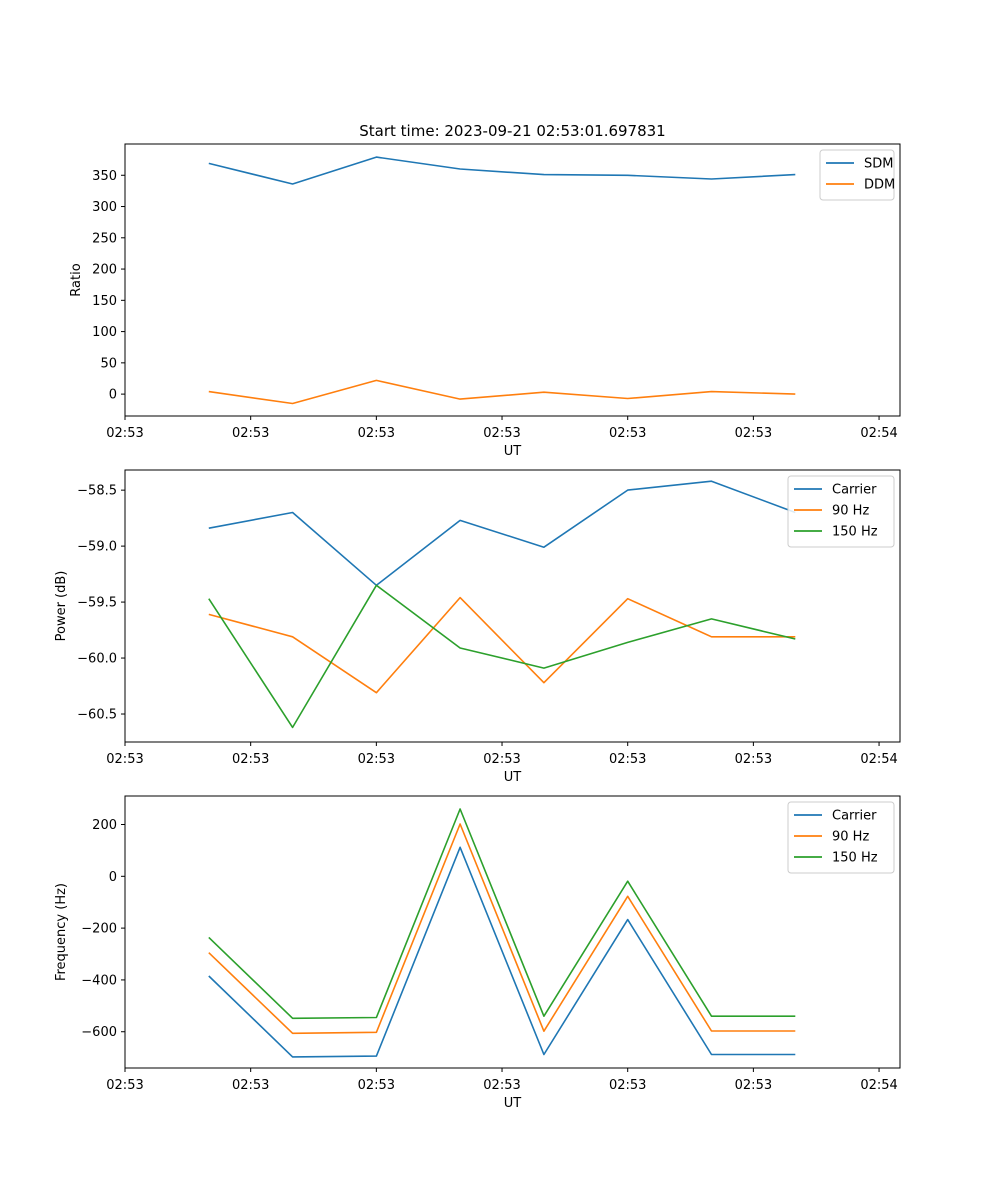  What do you see at coordinates (108, 363) in the screenshot?
I see `y-tick-label: 50` at bounding box center [108, 363].